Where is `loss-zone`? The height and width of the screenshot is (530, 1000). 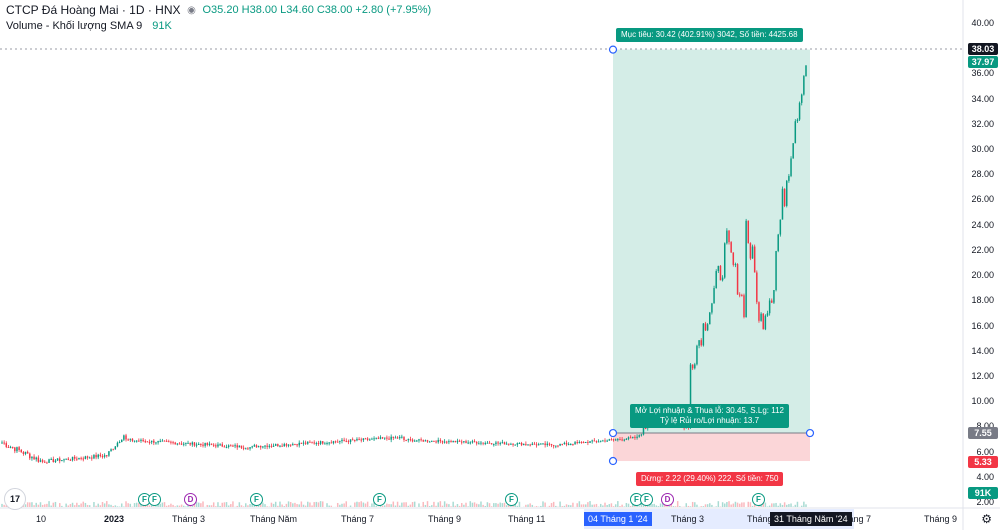 loss-zone is located at coordinates (711, 447).